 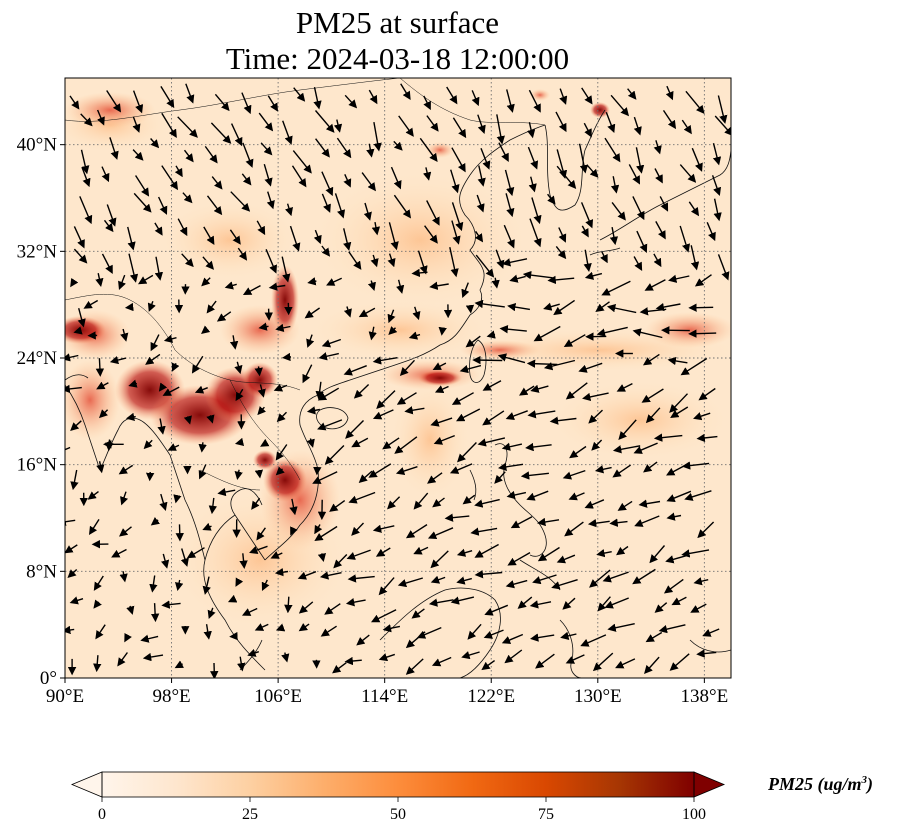 I want to click on colorbar-tick-label: 50, so click(x=398, y=814).